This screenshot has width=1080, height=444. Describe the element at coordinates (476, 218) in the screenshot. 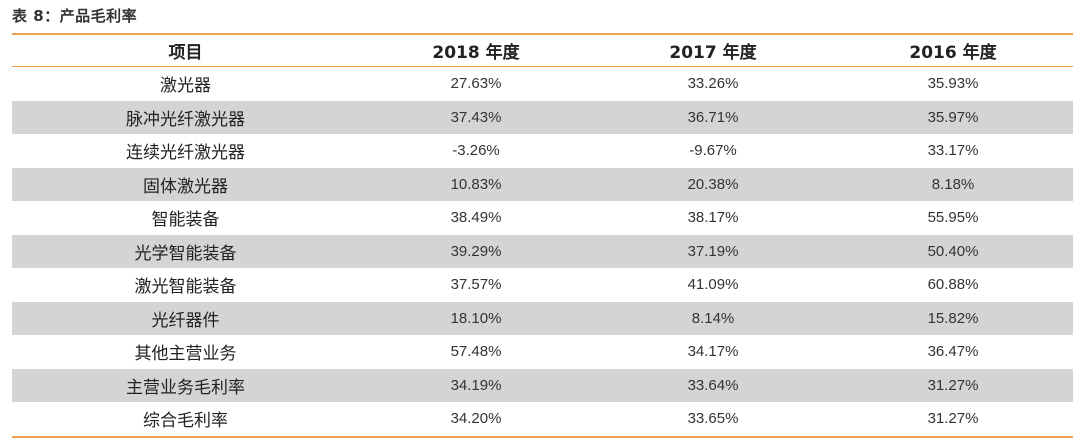

I see `value-2018: 38.49%` at that location.